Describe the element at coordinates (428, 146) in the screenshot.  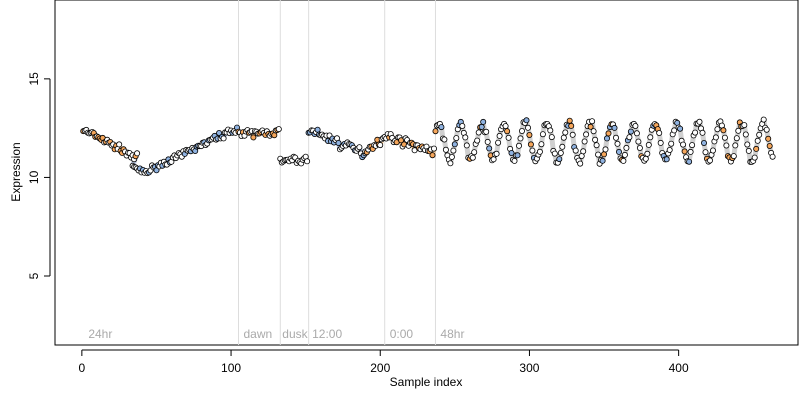
I see `data-points` at that location.